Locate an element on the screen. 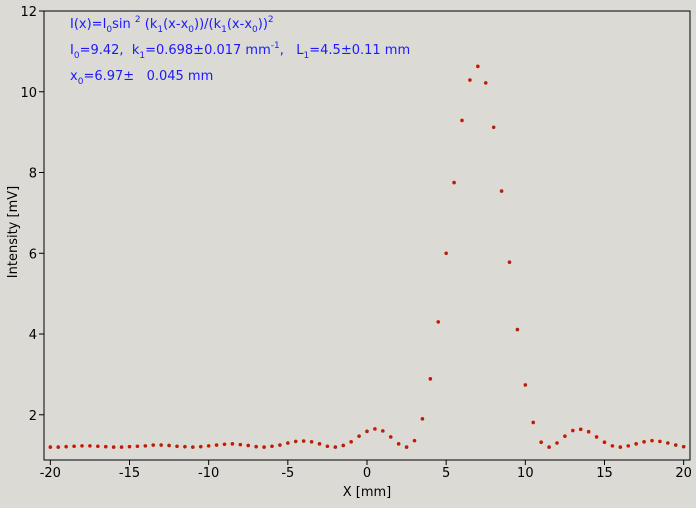 This screenshot has height=508, width=696. annotation-text: x is located at coordinates (74, 76).